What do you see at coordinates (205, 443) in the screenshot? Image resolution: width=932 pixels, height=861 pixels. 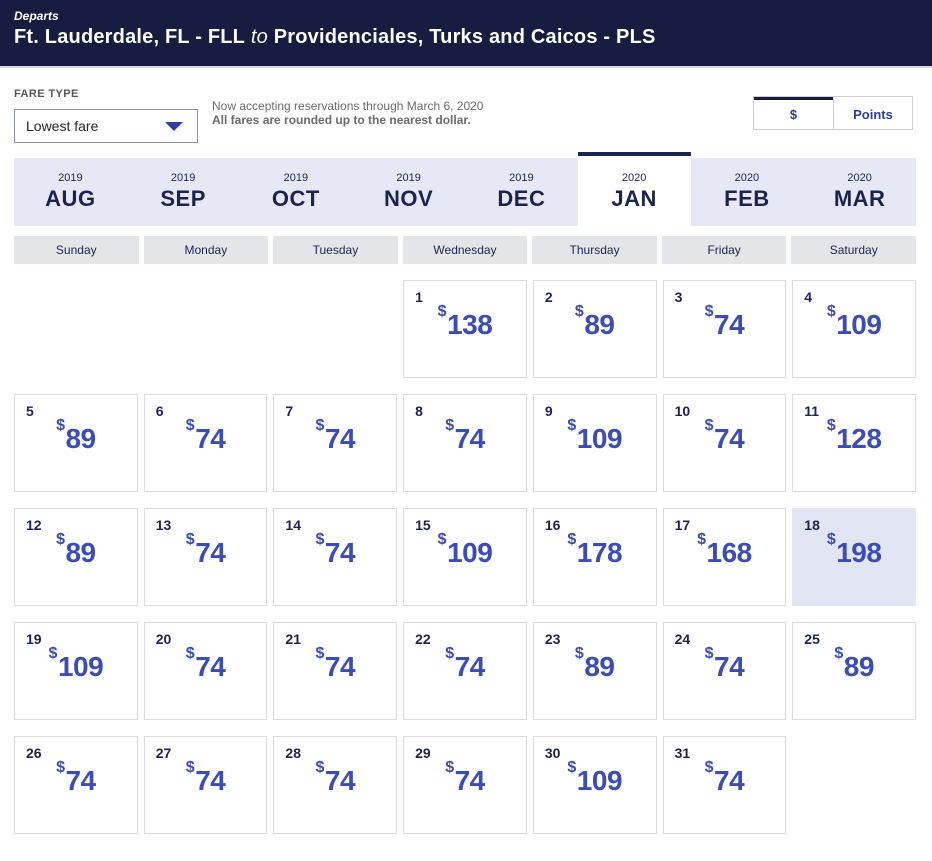 I see `calendar-day-6: 6 $74` at bounding box center [205, 443].